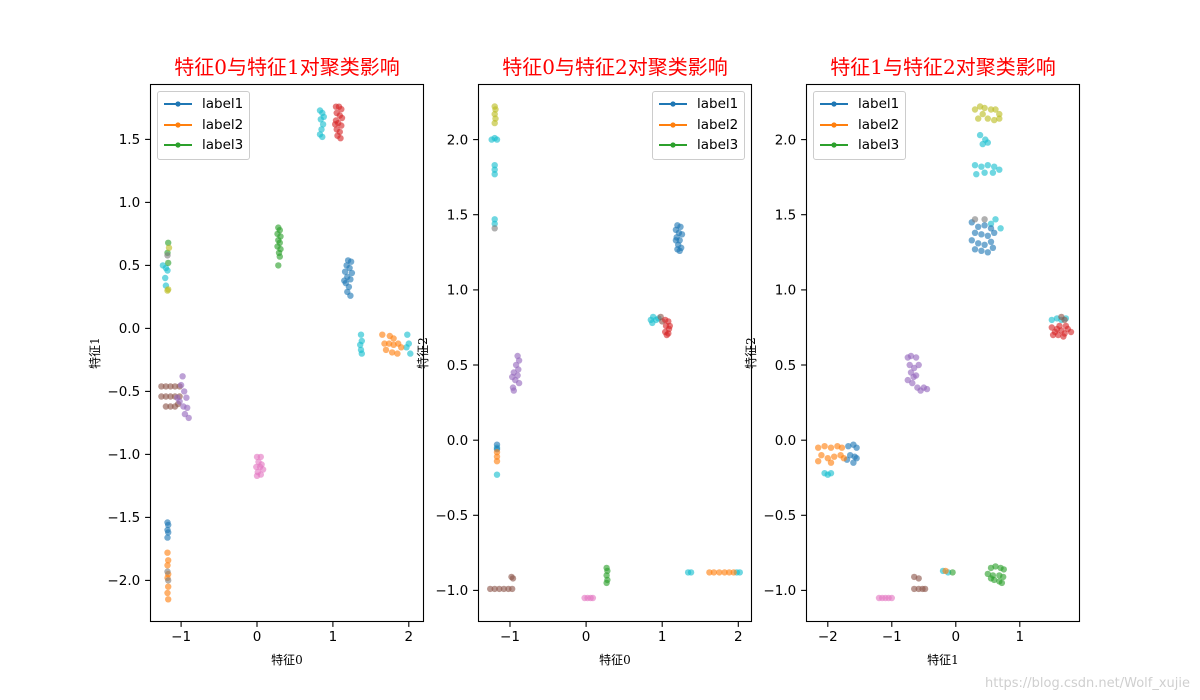 Image resolution: width=1200 pixels, height=700 pixels. Describe the element at coordinates (129, 140) in the screenshot. I see `y-tick-label: 1.5` at that location.